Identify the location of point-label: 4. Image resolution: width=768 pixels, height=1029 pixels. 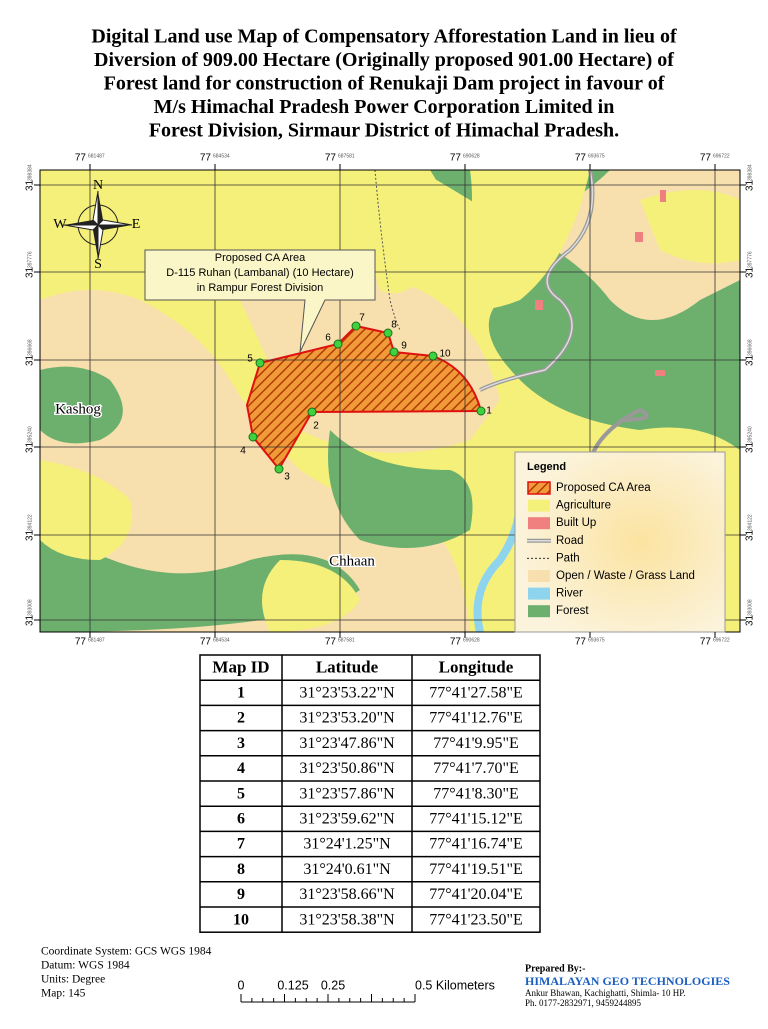
(243, 451).